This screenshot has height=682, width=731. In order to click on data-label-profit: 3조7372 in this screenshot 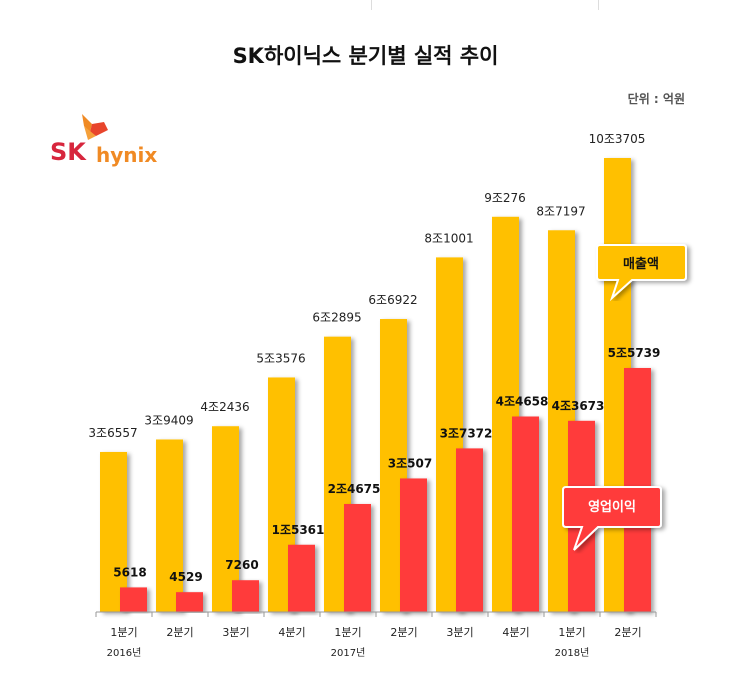, I will do `click(466, 433)`.